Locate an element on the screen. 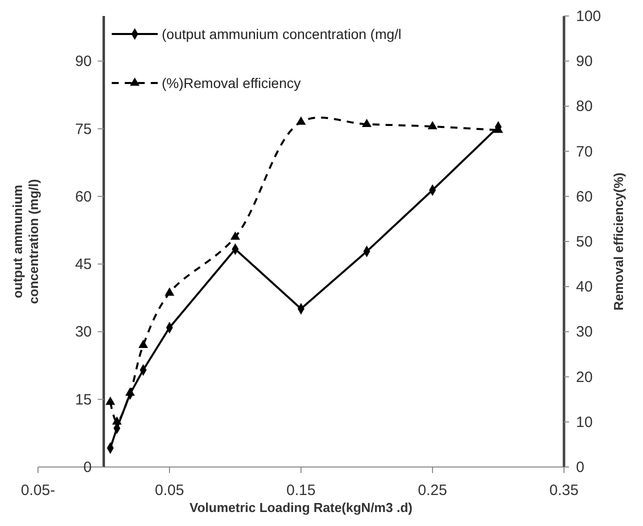 This screenshot has width=643, height=526. y-tick-label: 90 is located at coordinates (83, 61).